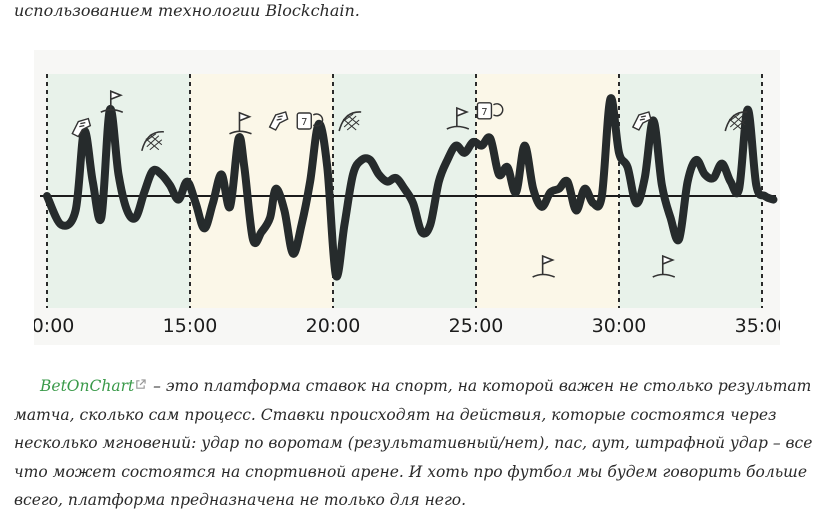 The width and height of the screenshot is (823, 526). Describe the element at coordinates (757, 326) in the screenshot. I see `x-tick-label: 35:00` at that location.